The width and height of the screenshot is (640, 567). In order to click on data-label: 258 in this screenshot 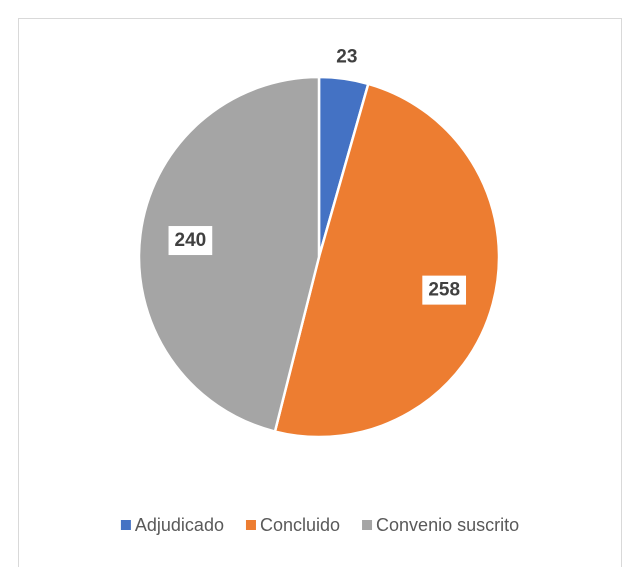, I will do `click(444, 290)`.